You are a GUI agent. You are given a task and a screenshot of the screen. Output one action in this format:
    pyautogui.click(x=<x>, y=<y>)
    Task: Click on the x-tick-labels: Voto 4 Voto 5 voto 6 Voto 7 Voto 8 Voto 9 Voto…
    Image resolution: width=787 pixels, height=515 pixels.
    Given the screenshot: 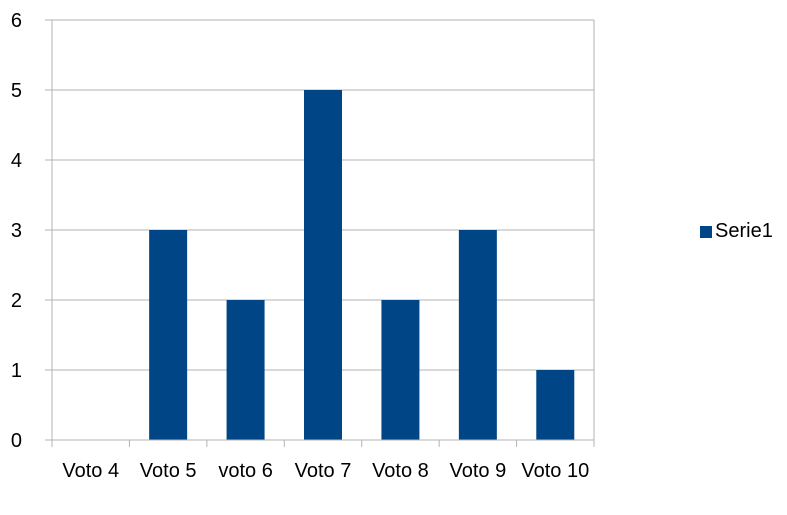 What is the action you would take?
    pyautogui.click(x=325, y=471)
    